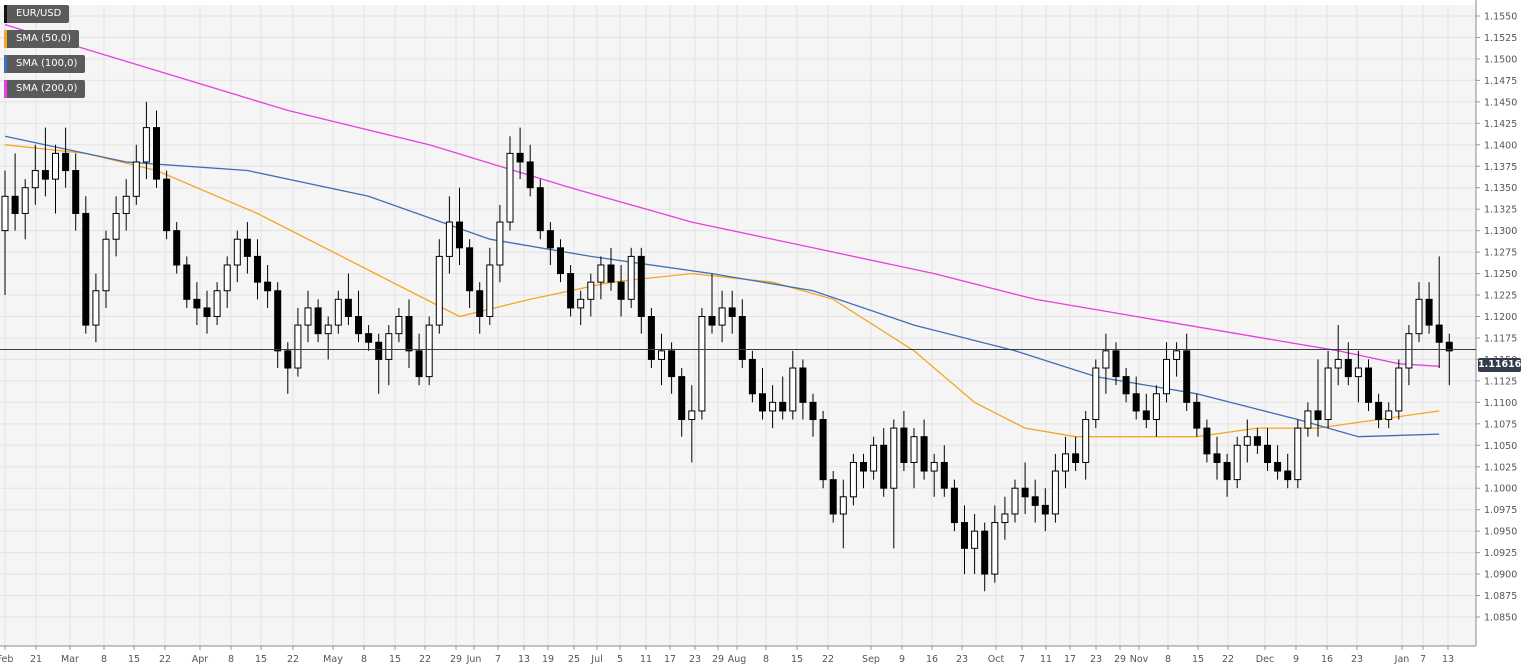 The height and width of the screenshot is (669, 1536). I want to click on y-tick-label: 1.1000, so click(1500, 489).